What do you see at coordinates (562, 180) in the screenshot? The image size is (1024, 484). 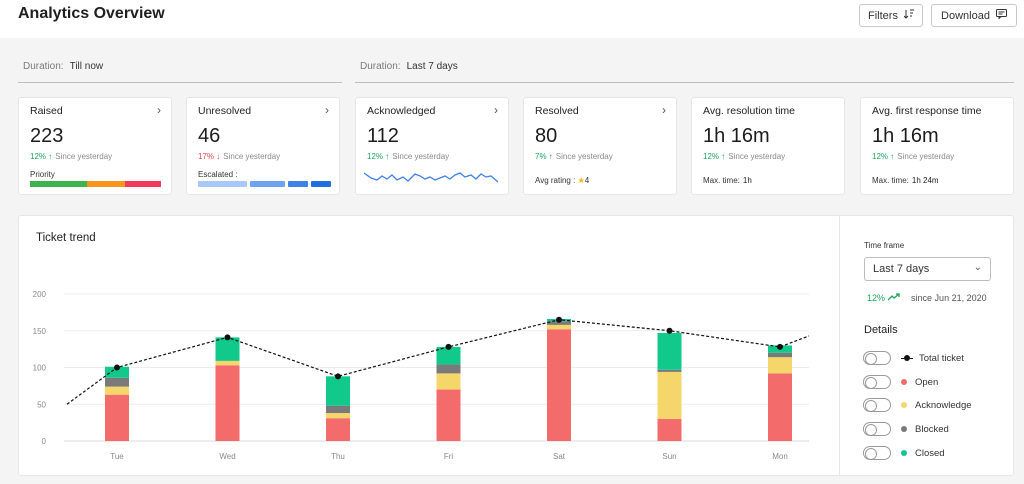 I see `avg-rating: Avg rating : ★4` at bounding box center [562, 180].